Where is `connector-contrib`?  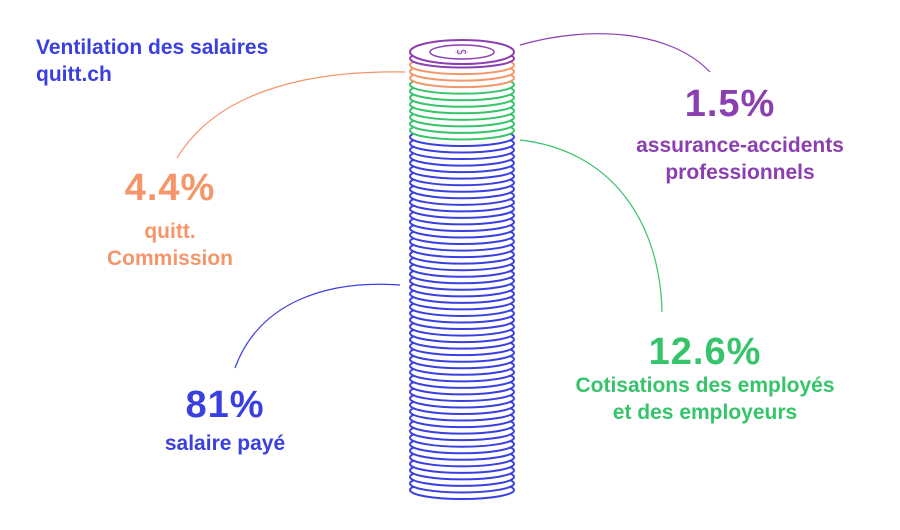
connector-contrib is located at coordinates (591, 226).